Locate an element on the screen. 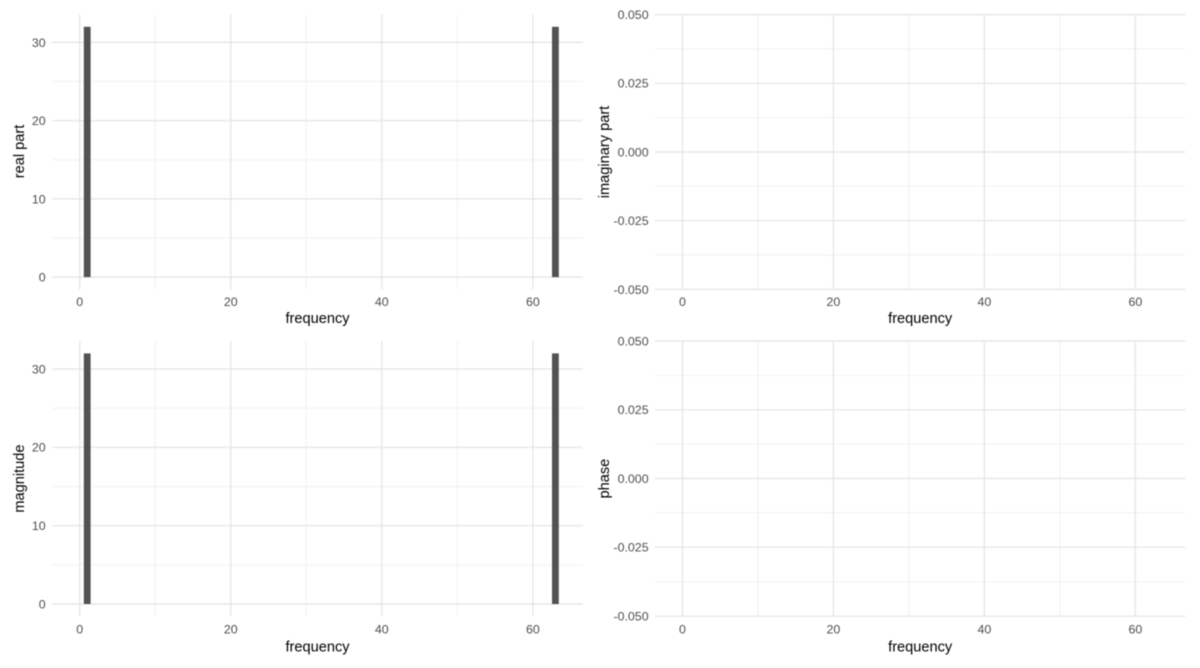  svg-text: phase is located at coordinates (605, 479).